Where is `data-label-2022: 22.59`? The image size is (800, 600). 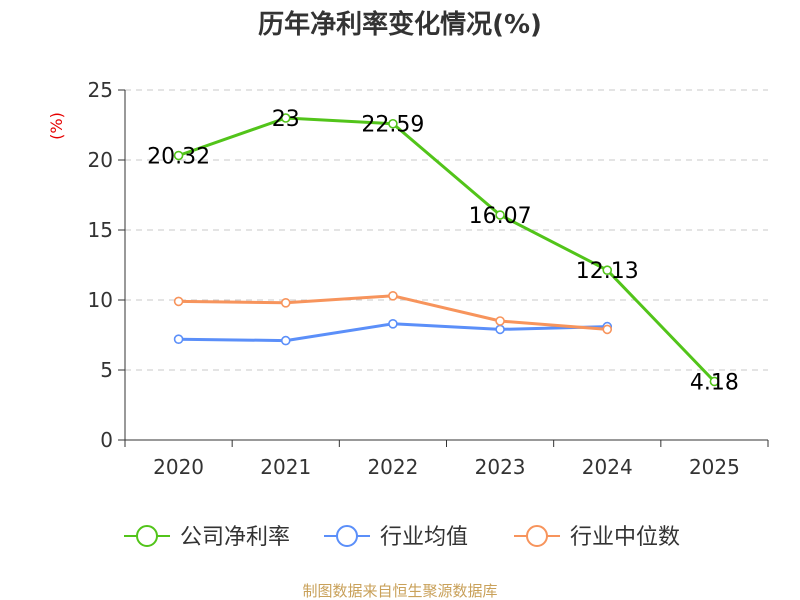 data-label-2022: 22.59 is located at coordinates (392, 125).